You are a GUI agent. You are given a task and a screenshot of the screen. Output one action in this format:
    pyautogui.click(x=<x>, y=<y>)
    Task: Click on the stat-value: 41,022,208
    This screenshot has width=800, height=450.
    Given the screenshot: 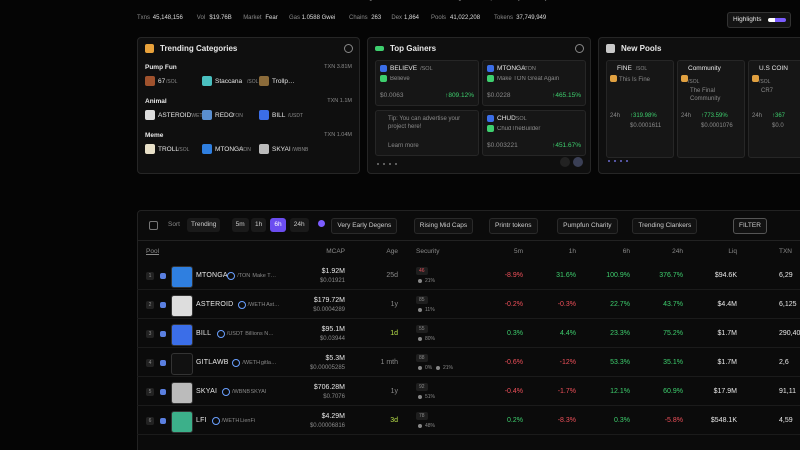 What is the action you would take?
    pyautogui.click(x=465, y=18)
    